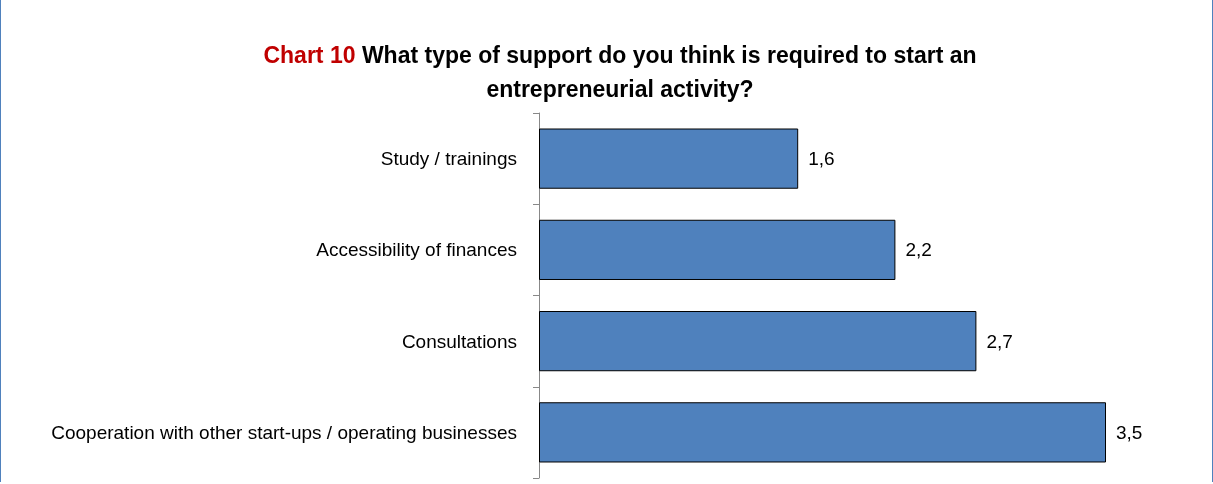  Describe the element at coordinates (1129, 432) in the screenshot. I see `data-label: 3,5` at that location.